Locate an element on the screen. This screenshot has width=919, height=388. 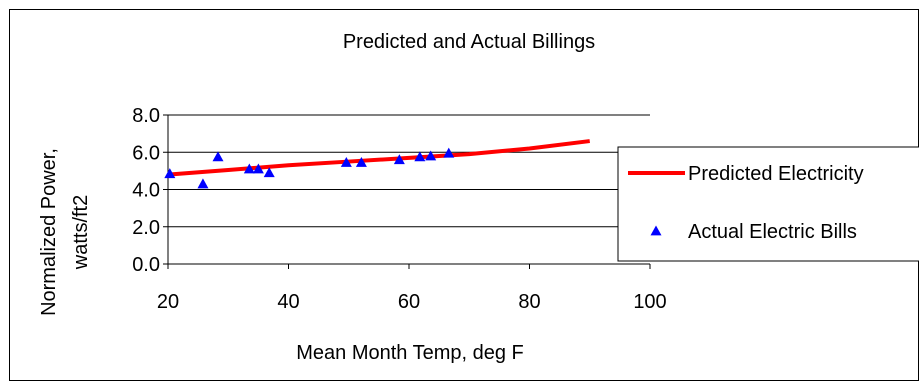
x-tick-label: 40 is located at coordinates (288, 302).